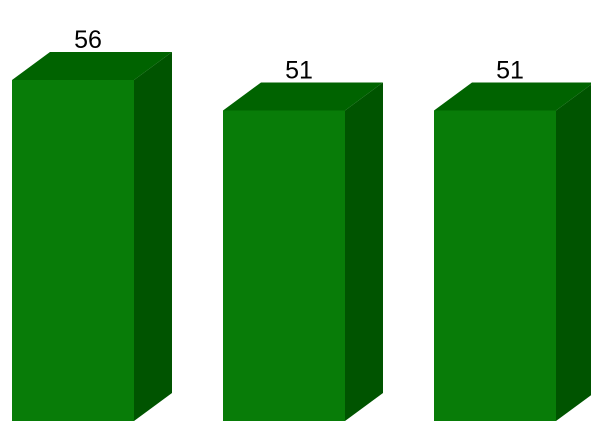 Image resolution: width=591 pixels, height=422 pixels. What do you see at coordinates (299, 55) in the screenshot?
I see `data-labels-layer: 56 51 51` at bounding box center [299, 55].